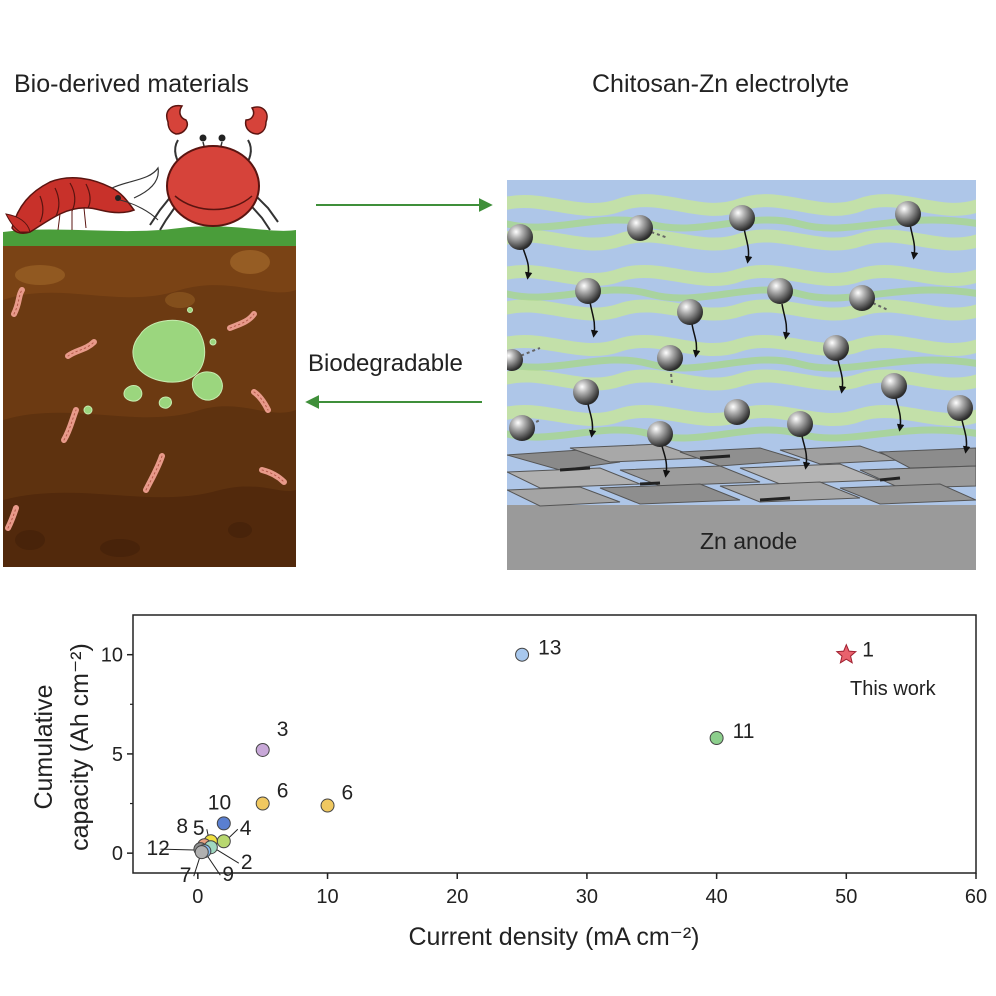 The width and height of the screenshot is (996, 996). I want to click on x-axis-ticks: 0 10 20 30 40 50 60, so click(589, 890).